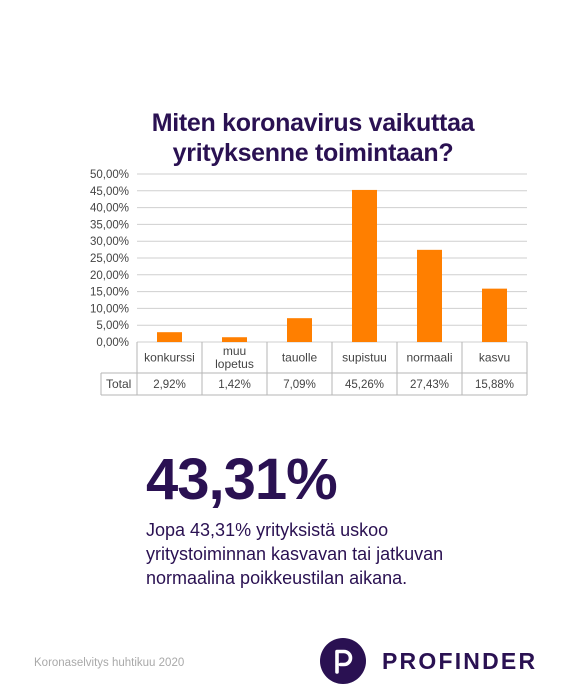 This screenshot has height=697, width=576. Describe the element at coordinates (364, 385) in the screenshot. I see `data-label: 45,26%` at that location.